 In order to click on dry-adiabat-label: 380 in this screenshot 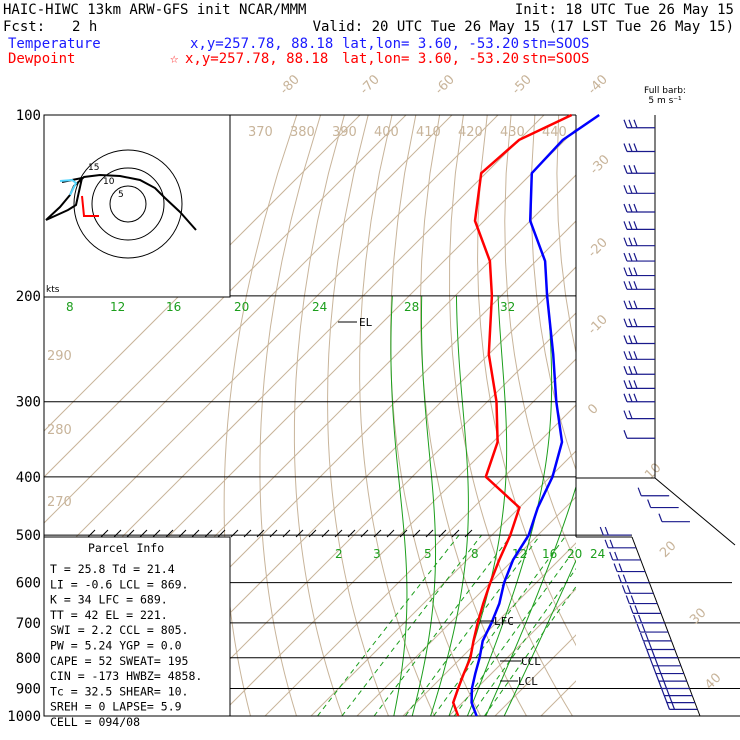, I will do `click(302, 132)`.